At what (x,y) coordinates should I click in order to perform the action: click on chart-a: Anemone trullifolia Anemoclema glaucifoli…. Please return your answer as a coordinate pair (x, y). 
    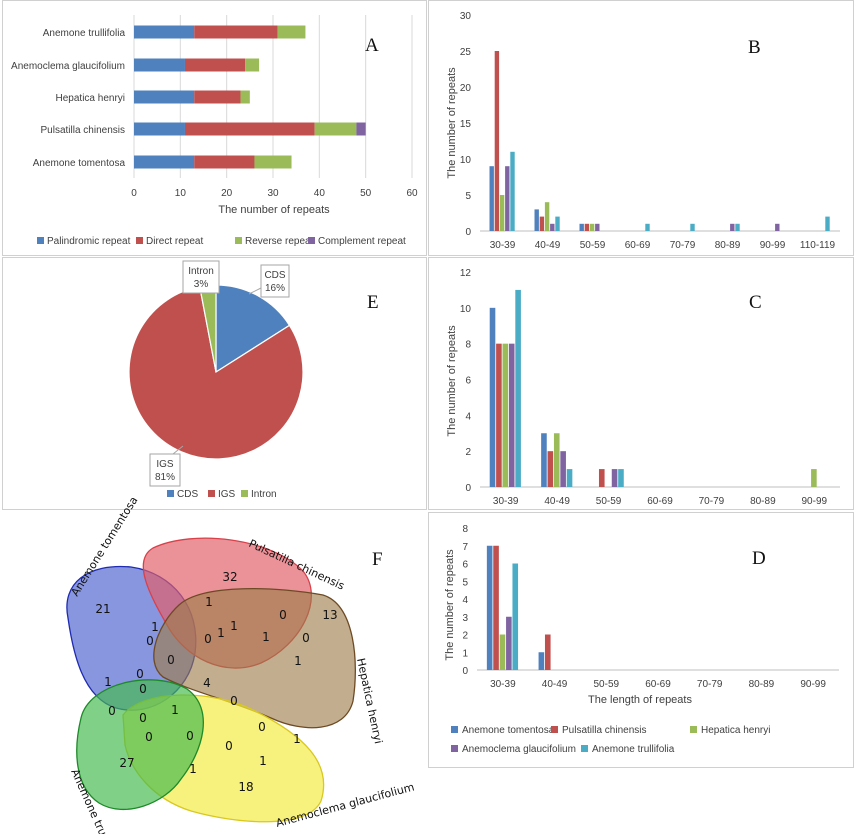
    Looking at the image, I should click on (214, 131).